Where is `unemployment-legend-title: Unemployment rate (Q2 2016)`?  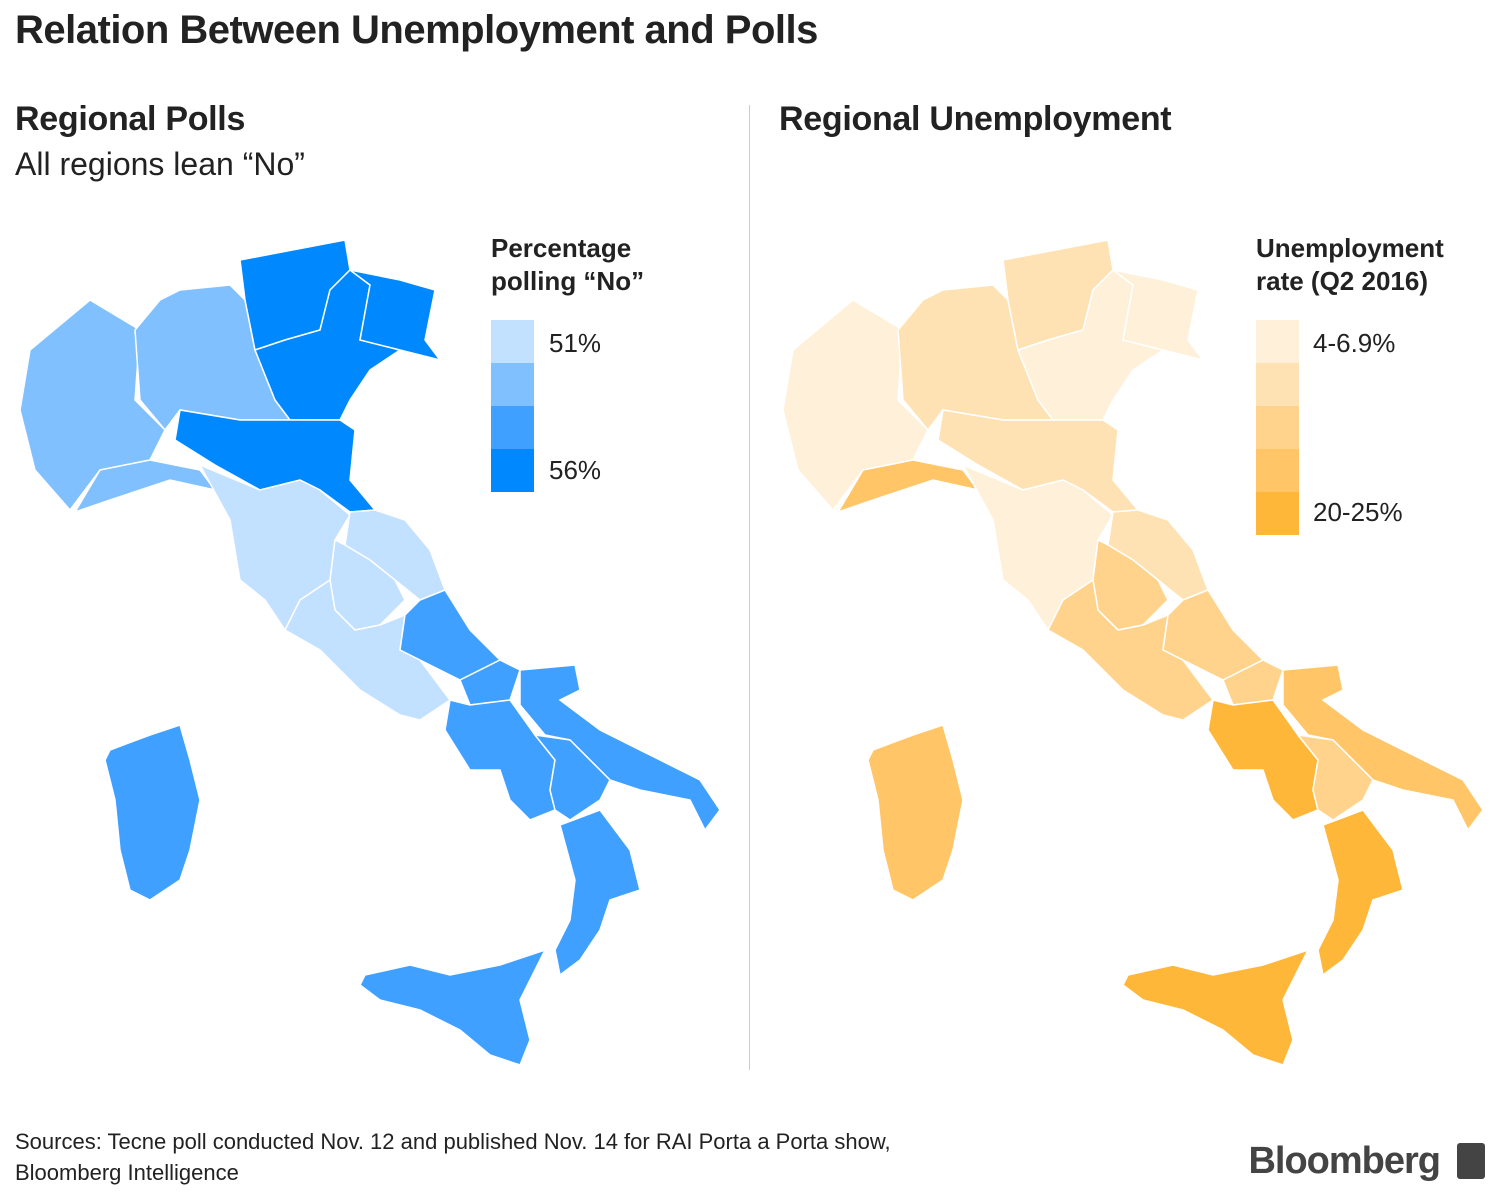
unemployment-legend-title: Unemployment rate (Q2 2016) is located at coordinates (1350, 265).